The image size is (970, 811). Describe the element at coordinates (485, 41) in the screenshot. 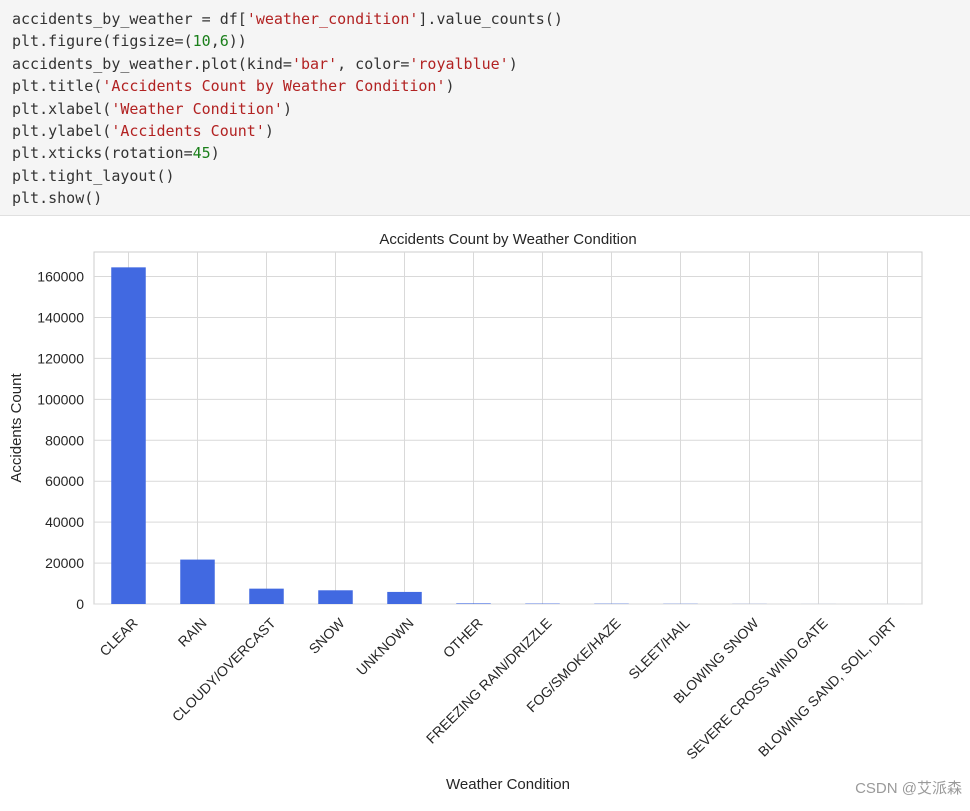

I see `code-line: plt.figure(figsize=(10,6))` at that location.